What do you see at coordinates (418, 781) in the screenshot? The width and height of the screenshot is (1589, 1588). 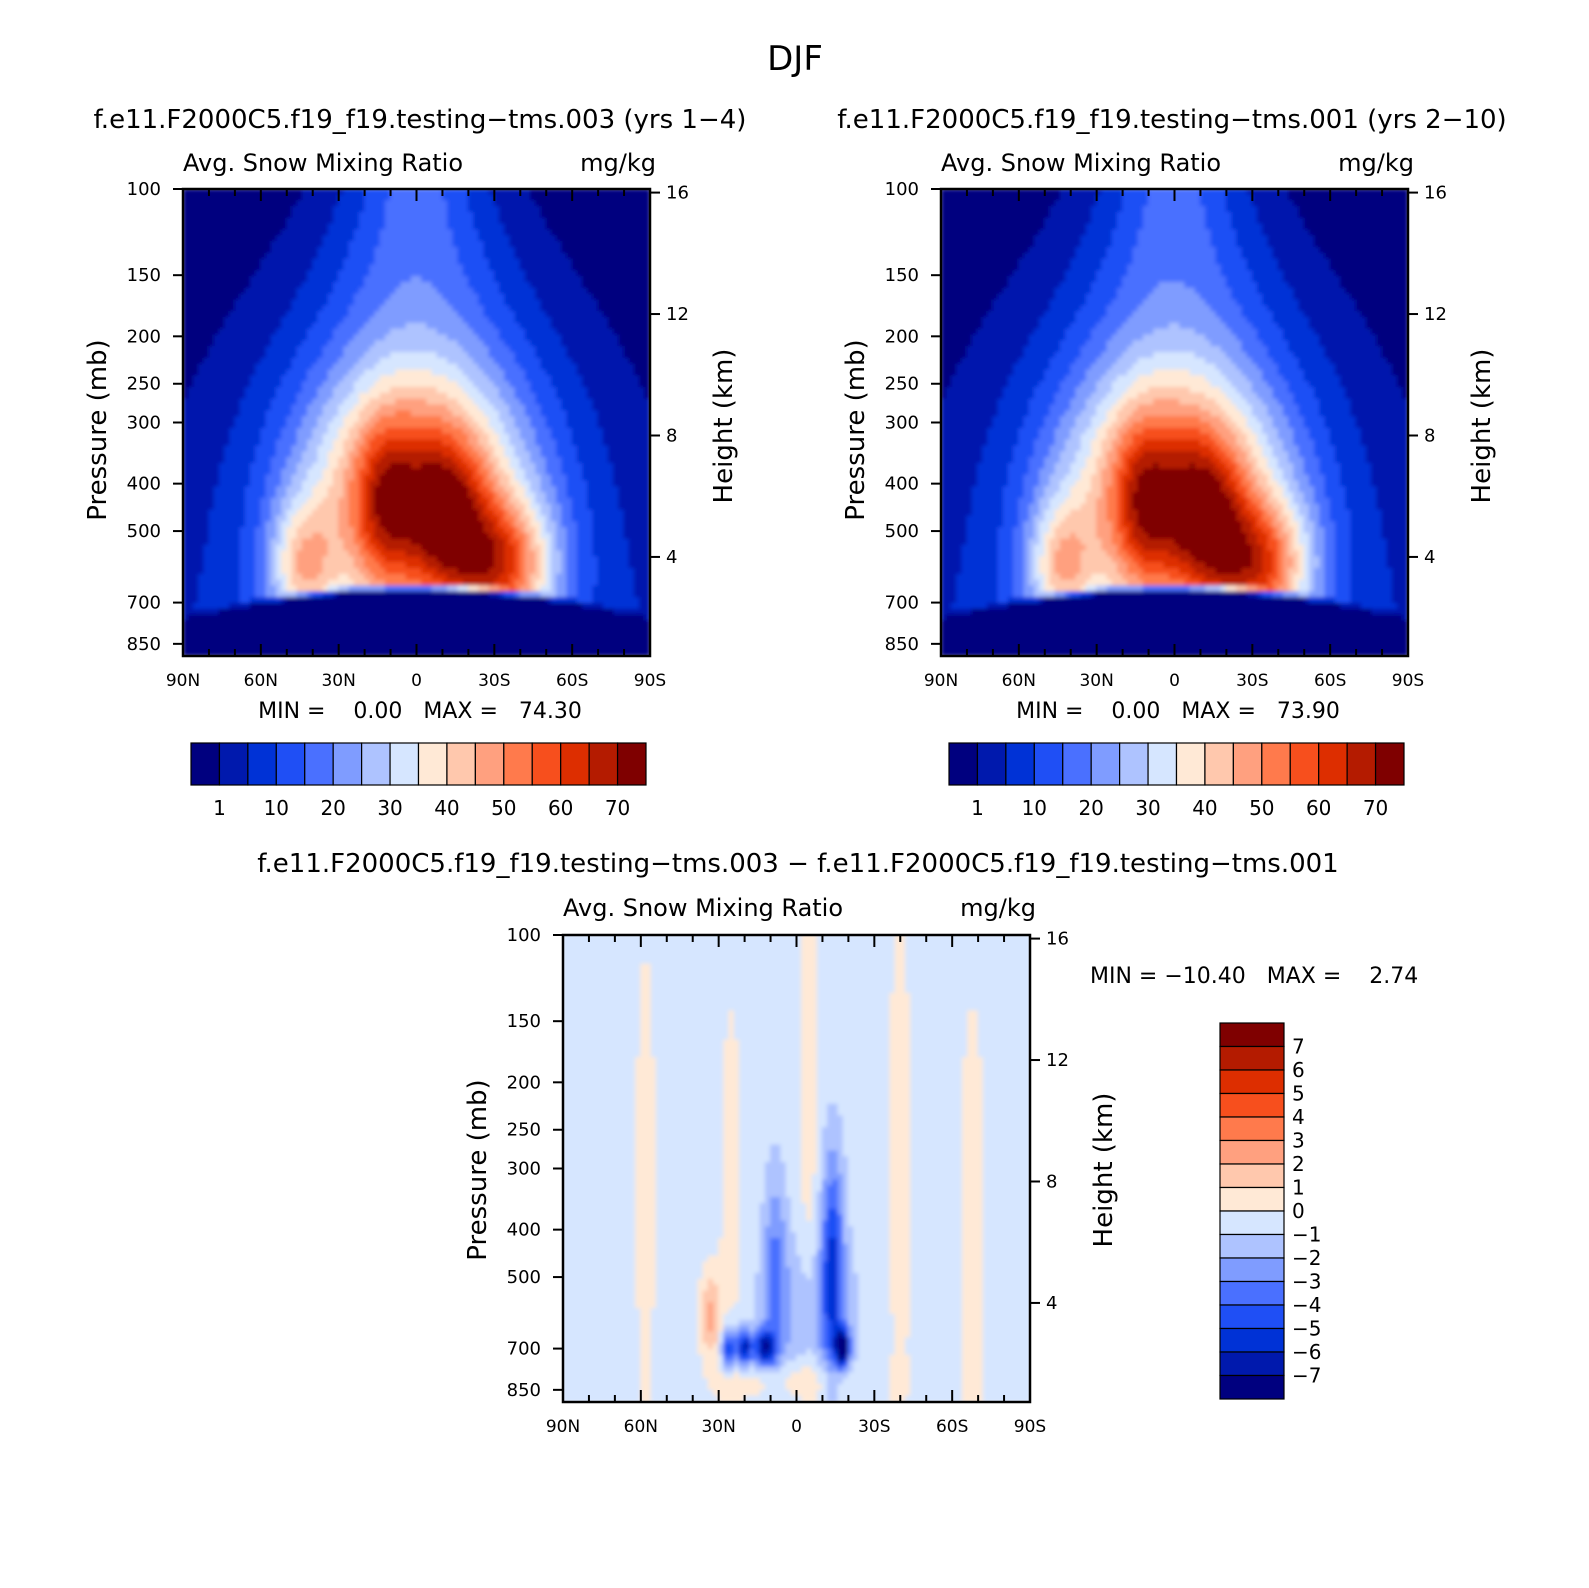 I see `colorbar: 1 10 20 30 40 50 60 70` at bounding box center [418, 781].